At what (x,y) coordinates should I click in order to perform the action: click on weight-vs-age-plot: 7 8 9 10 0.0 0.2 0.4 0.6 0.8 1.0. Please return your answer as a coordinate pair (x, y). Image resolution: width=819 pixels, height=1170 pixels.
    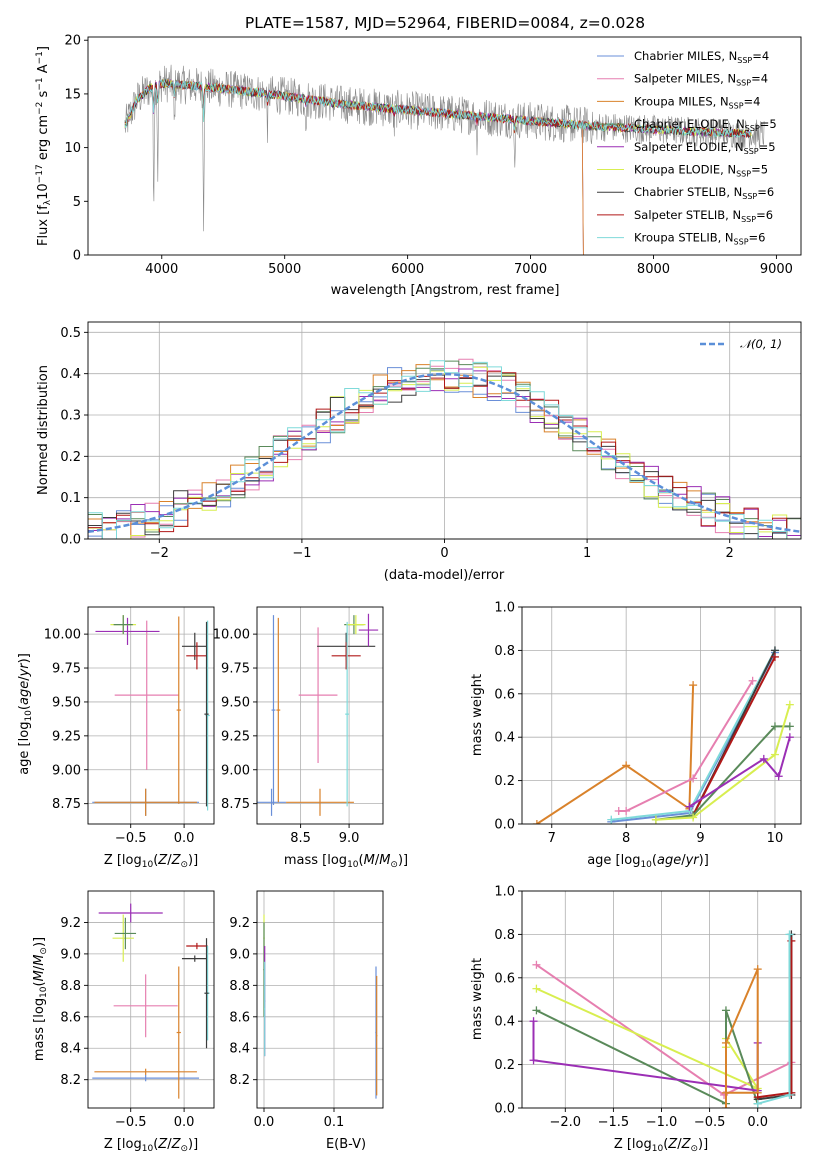
    Looking at the image, I should click on (648, 723).